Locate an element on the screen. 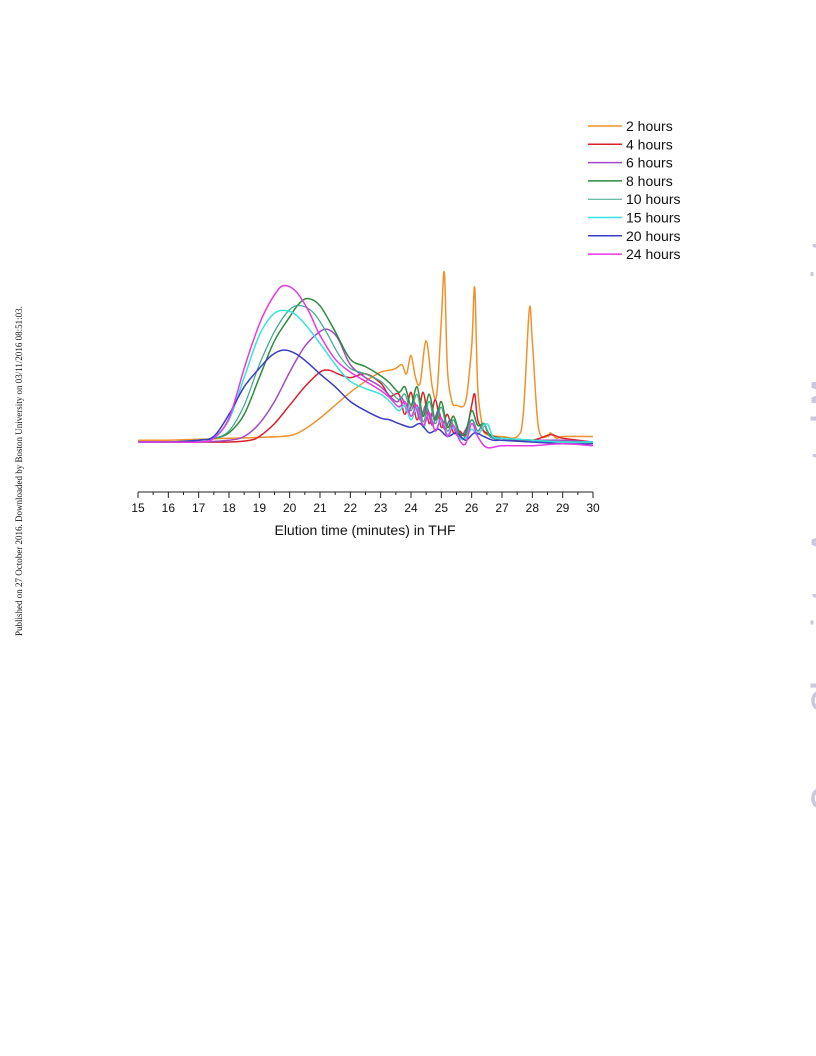 Image resolution: width=816 pixels, height=1056 pixels. series-line-8-hours is located at coordinates (365, 370).